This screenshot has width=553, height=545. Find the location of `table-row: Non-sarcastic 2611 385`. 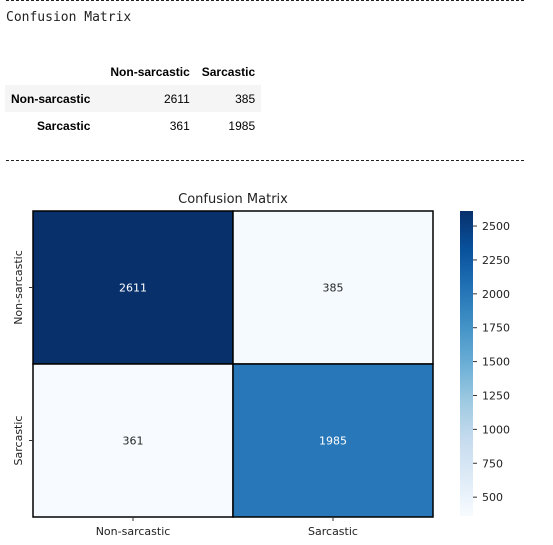

table-row: Non-sarcastic 2611 385 is located at coordinates (133, 98).